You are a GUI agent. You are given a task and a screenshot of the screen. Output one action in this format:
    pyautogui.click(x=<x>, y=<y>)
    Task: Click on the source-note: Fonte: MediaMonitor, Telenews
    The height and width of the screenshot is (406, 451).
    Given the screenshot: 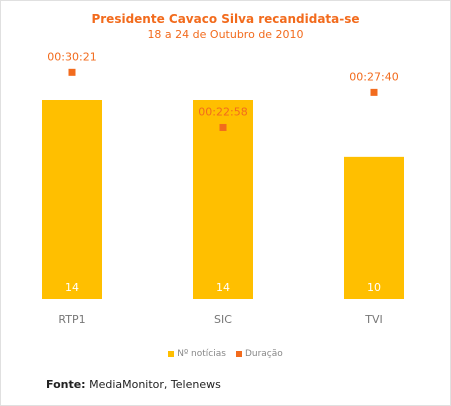 What is the action you would take?
    pyautogui.click(x=133, y=384)
    